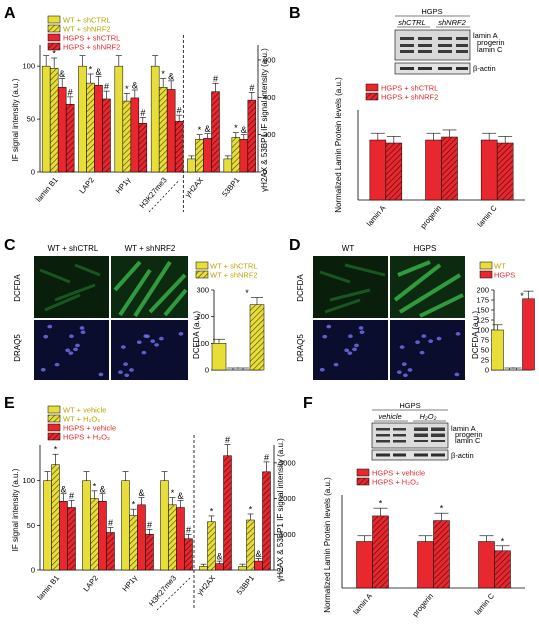 This screenshot has height=625, width=539. Describe the element at coordinates (10, 245) in the screenshot. I see `panel-label-c: C` at that location.